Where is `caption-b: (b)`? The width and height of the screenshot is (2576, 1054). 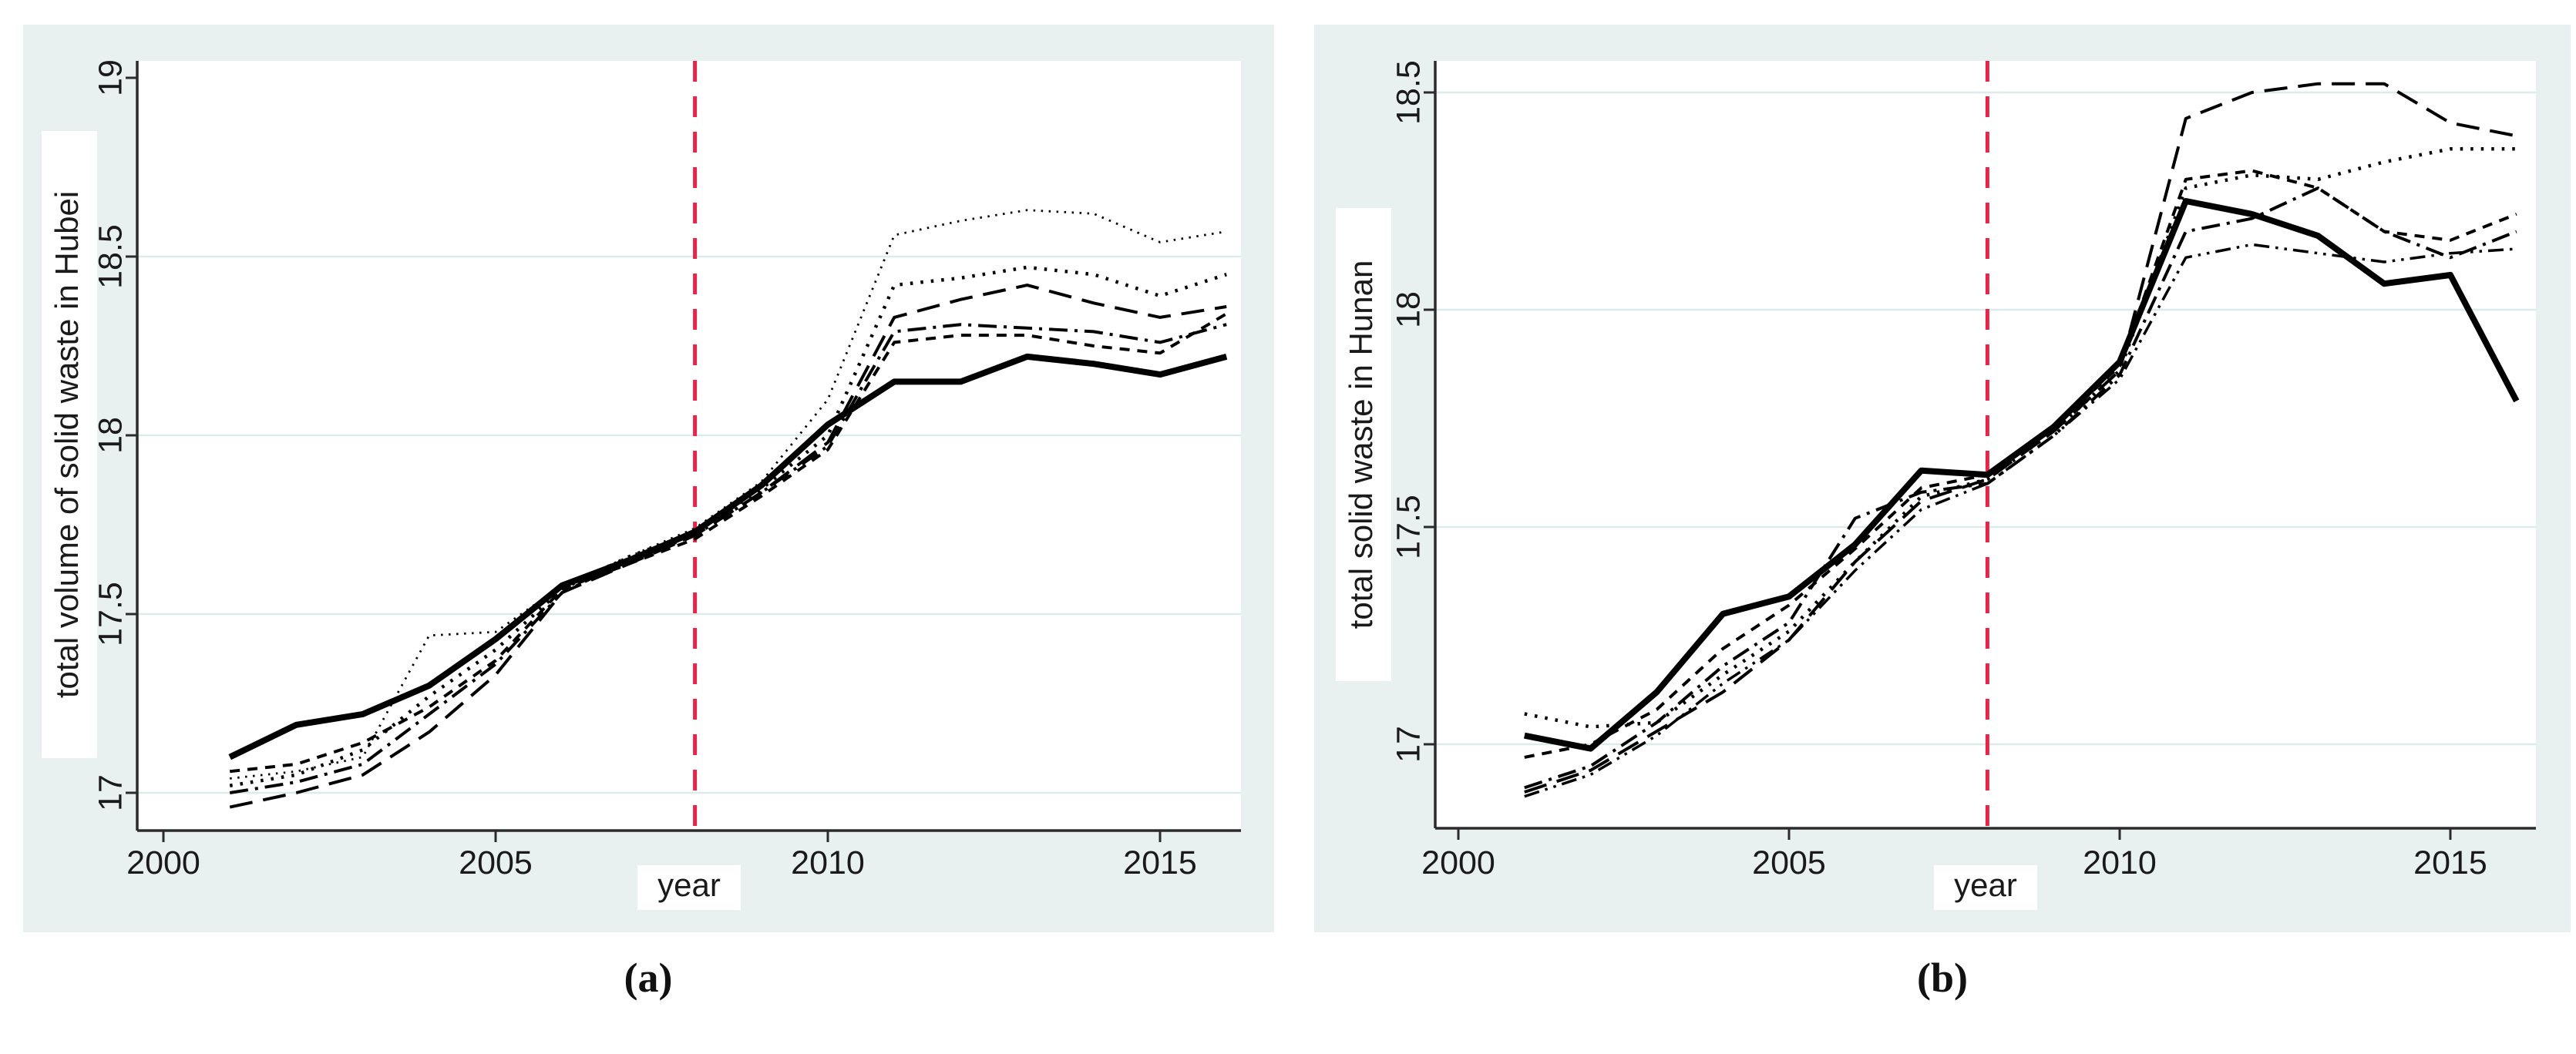
caption-b: (b) is located at coordinates (1942, 978).